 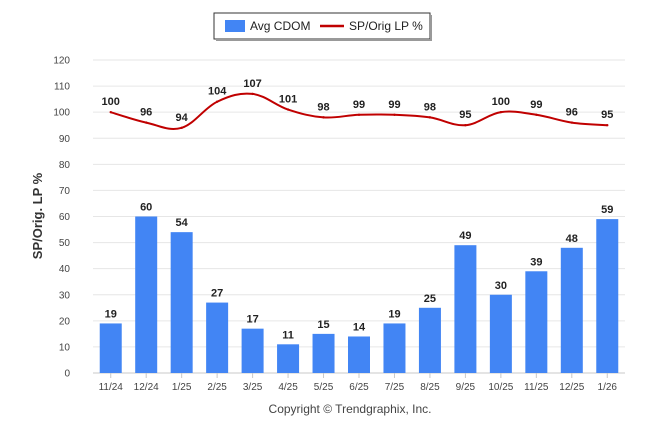 I want to click on x-tick-label: 5/25, so click(x=324, y=387).